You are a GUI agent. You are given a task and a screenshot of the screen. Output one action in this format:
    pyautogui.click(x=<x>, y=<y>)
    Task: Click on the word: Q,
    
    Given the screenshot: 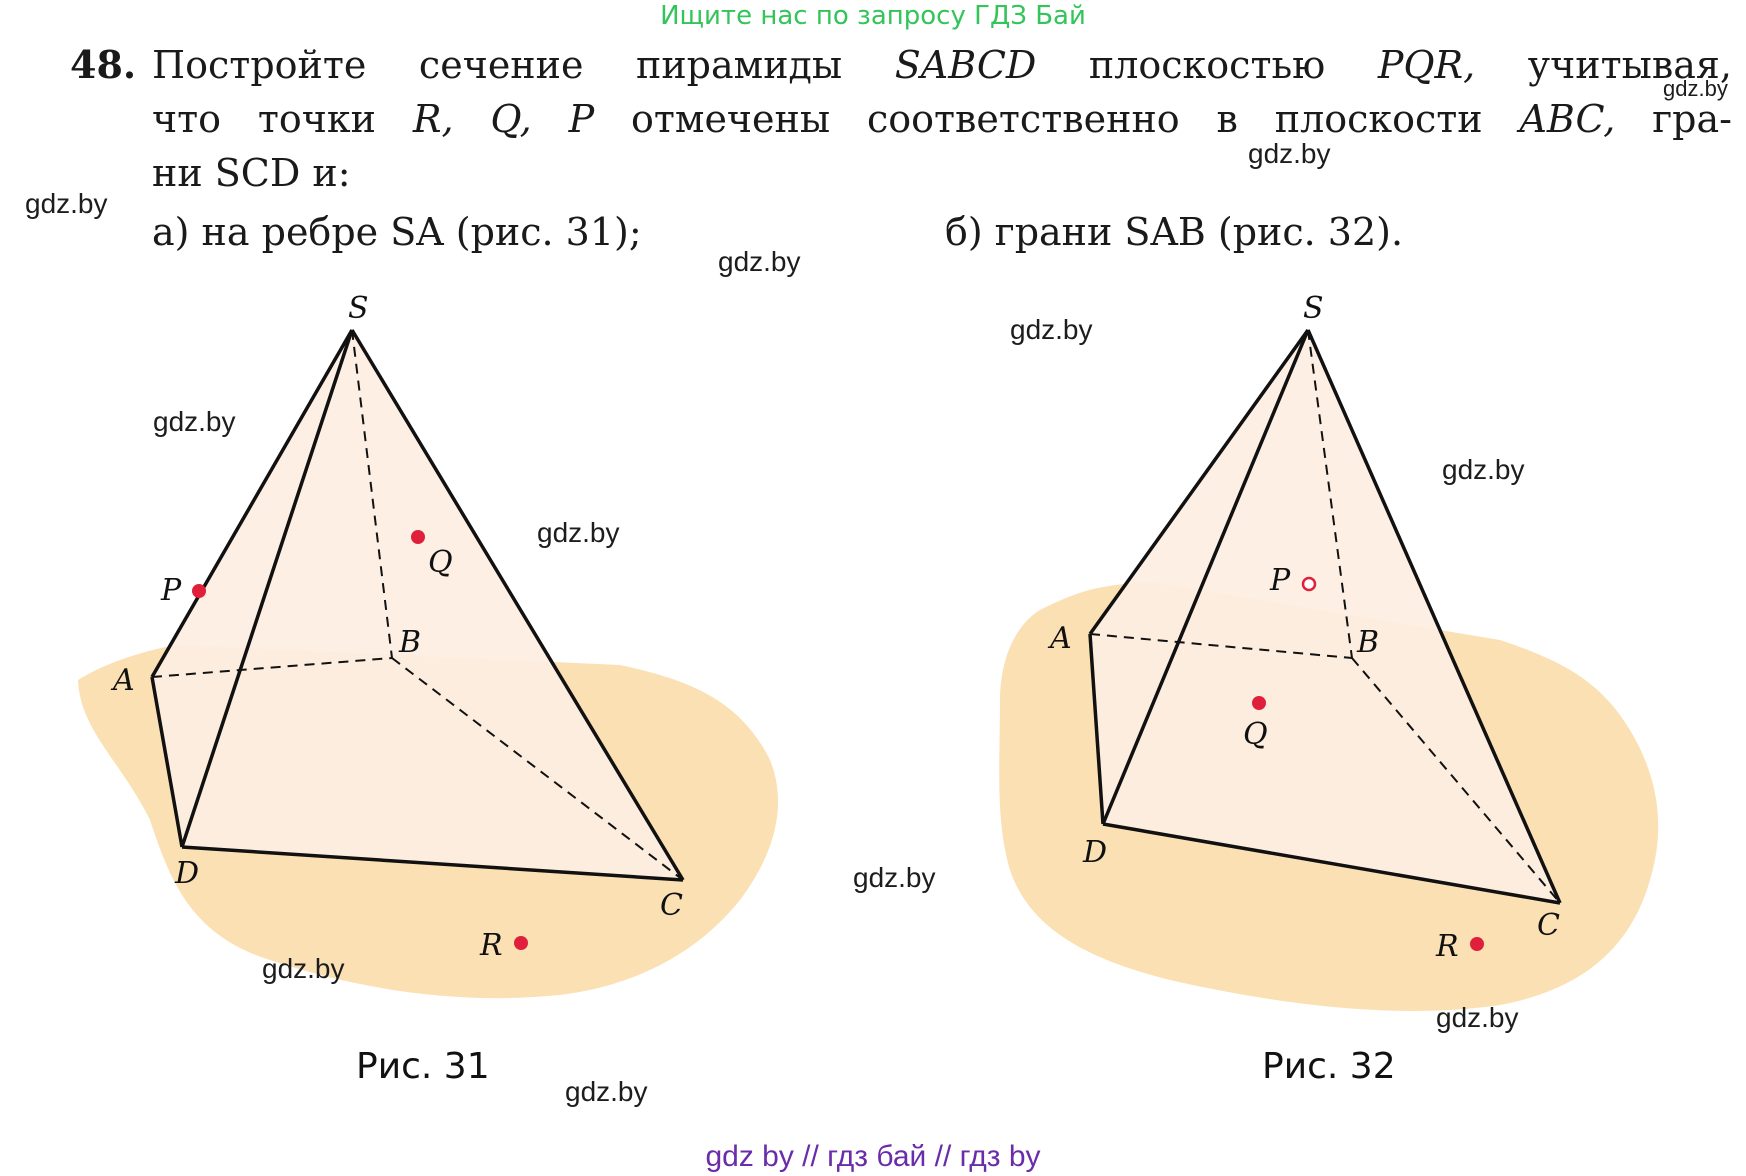 What is the action you would take?
    pyautogui.click(x=511, y=119)
    